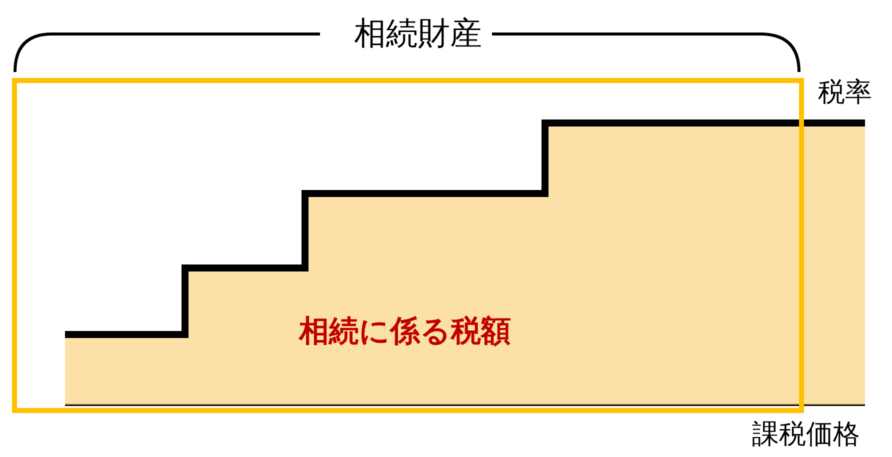 Image resolution: width=892 pixels, height=457 pixels. What do you see at coordinates (845, 93) in the screenshot?
I see `y-axis-title: 税率` at bounding box center [845, 93].